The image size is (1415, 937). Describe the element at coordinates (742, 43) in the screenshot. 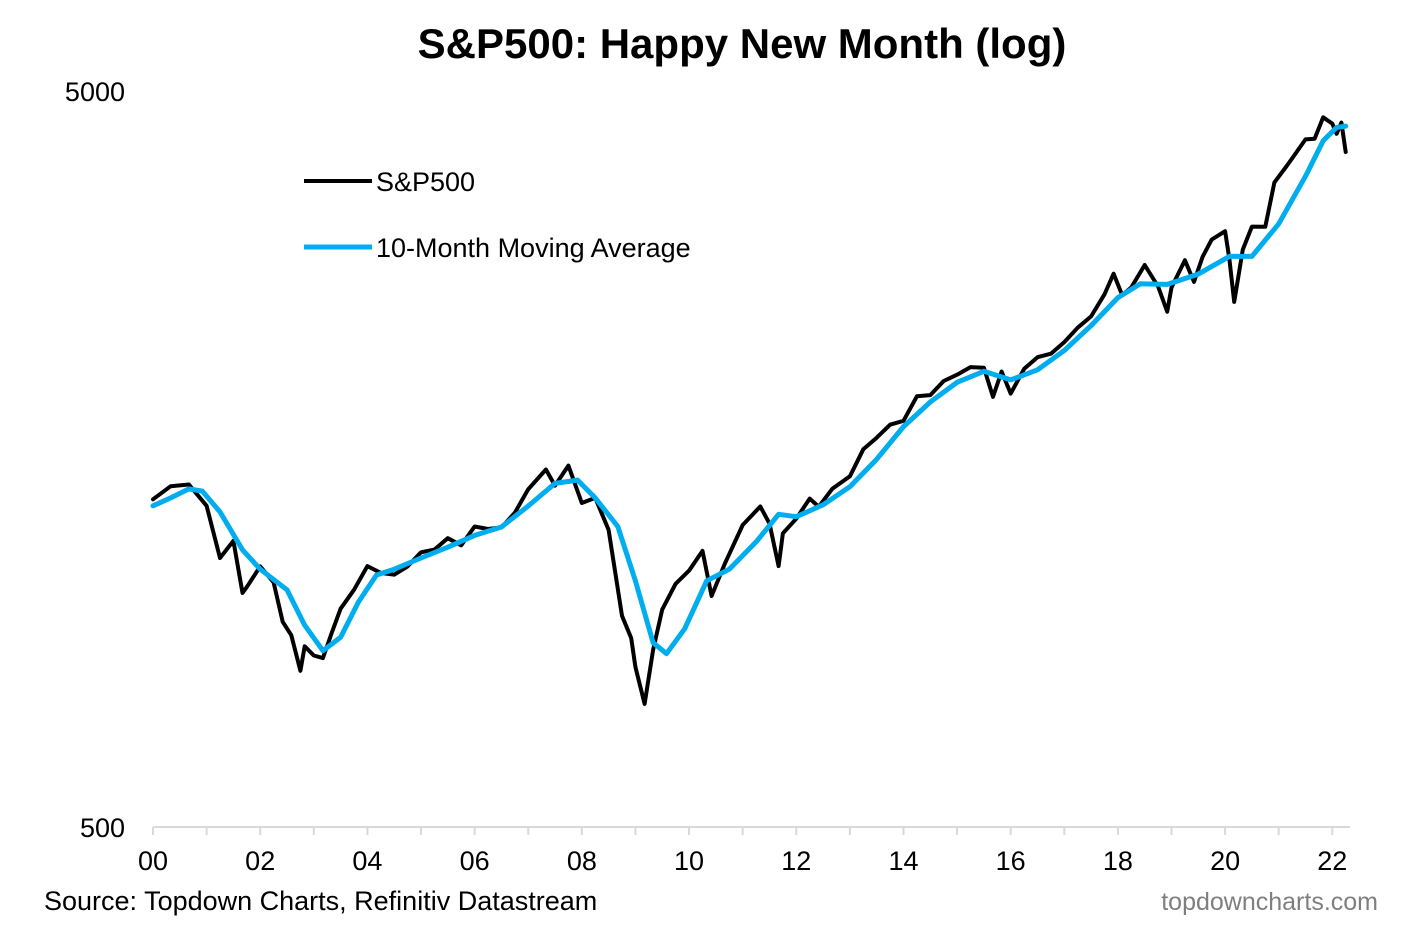

I see `chart-title: S&P500: Happy New Month (log)` at that location.